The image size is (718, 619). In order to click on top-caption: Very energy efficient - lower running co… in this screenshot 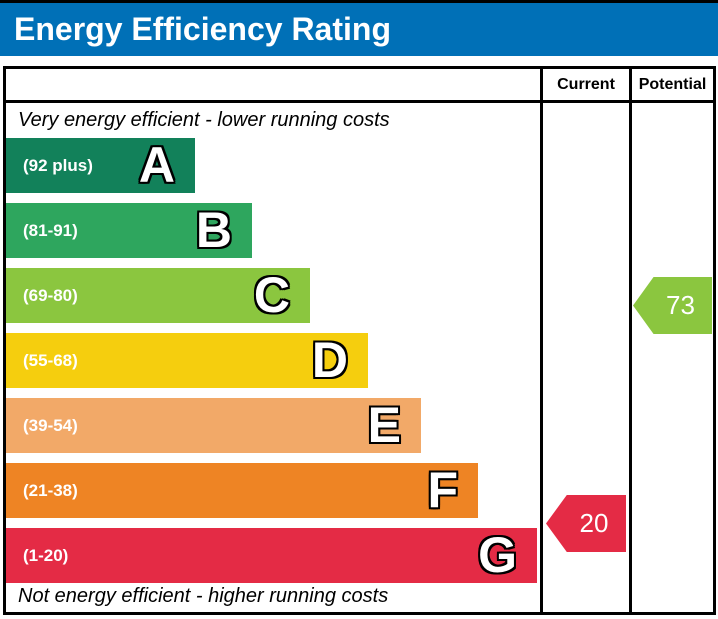, I will do `click(204, 120)`.